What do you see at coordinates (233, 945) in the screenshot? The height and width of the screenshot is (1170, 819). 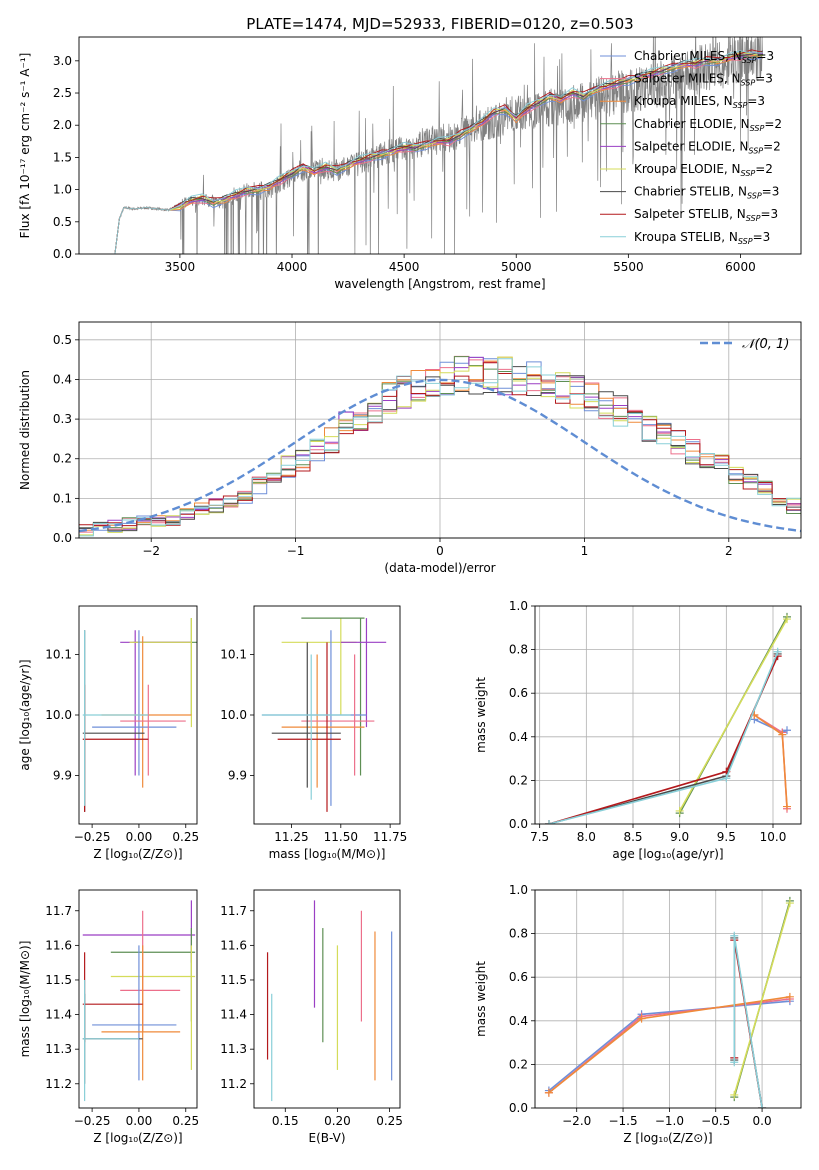 I see `y-tick-label: 11.6` at bounding box center [233, 945].